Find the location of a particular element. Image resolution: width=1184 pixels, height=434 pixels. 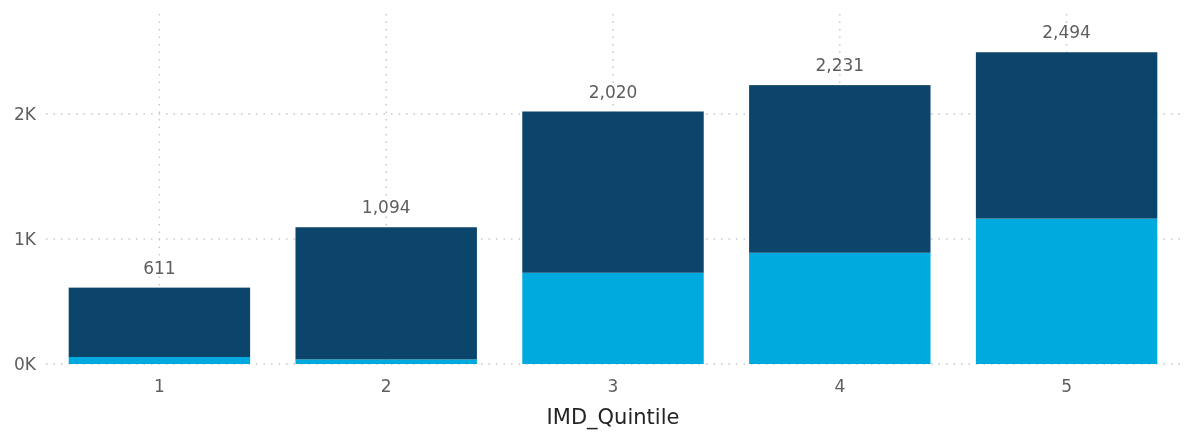

x-tick-label: 3 is located at coordinates (613, 386).